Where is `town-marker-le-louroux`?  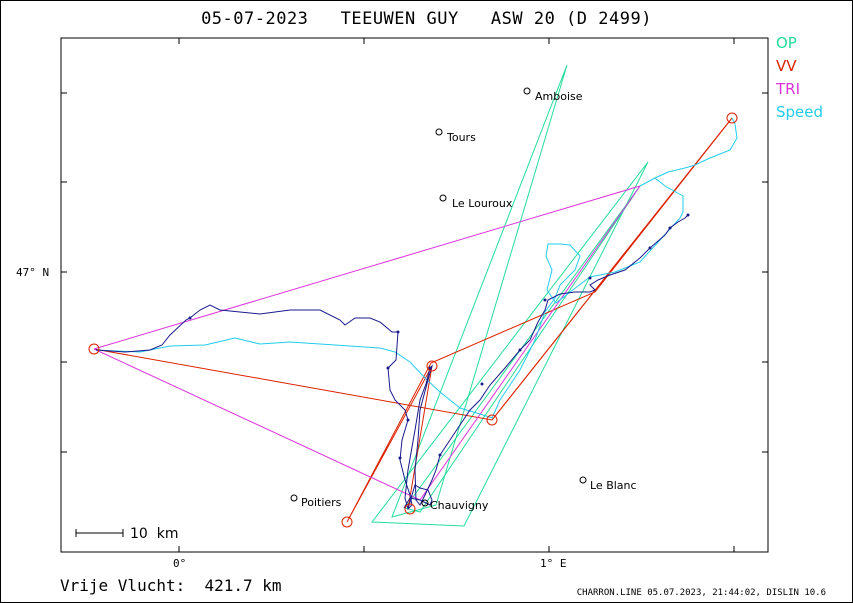
town-marker-le-louroux is located at coordinates (443, 198).